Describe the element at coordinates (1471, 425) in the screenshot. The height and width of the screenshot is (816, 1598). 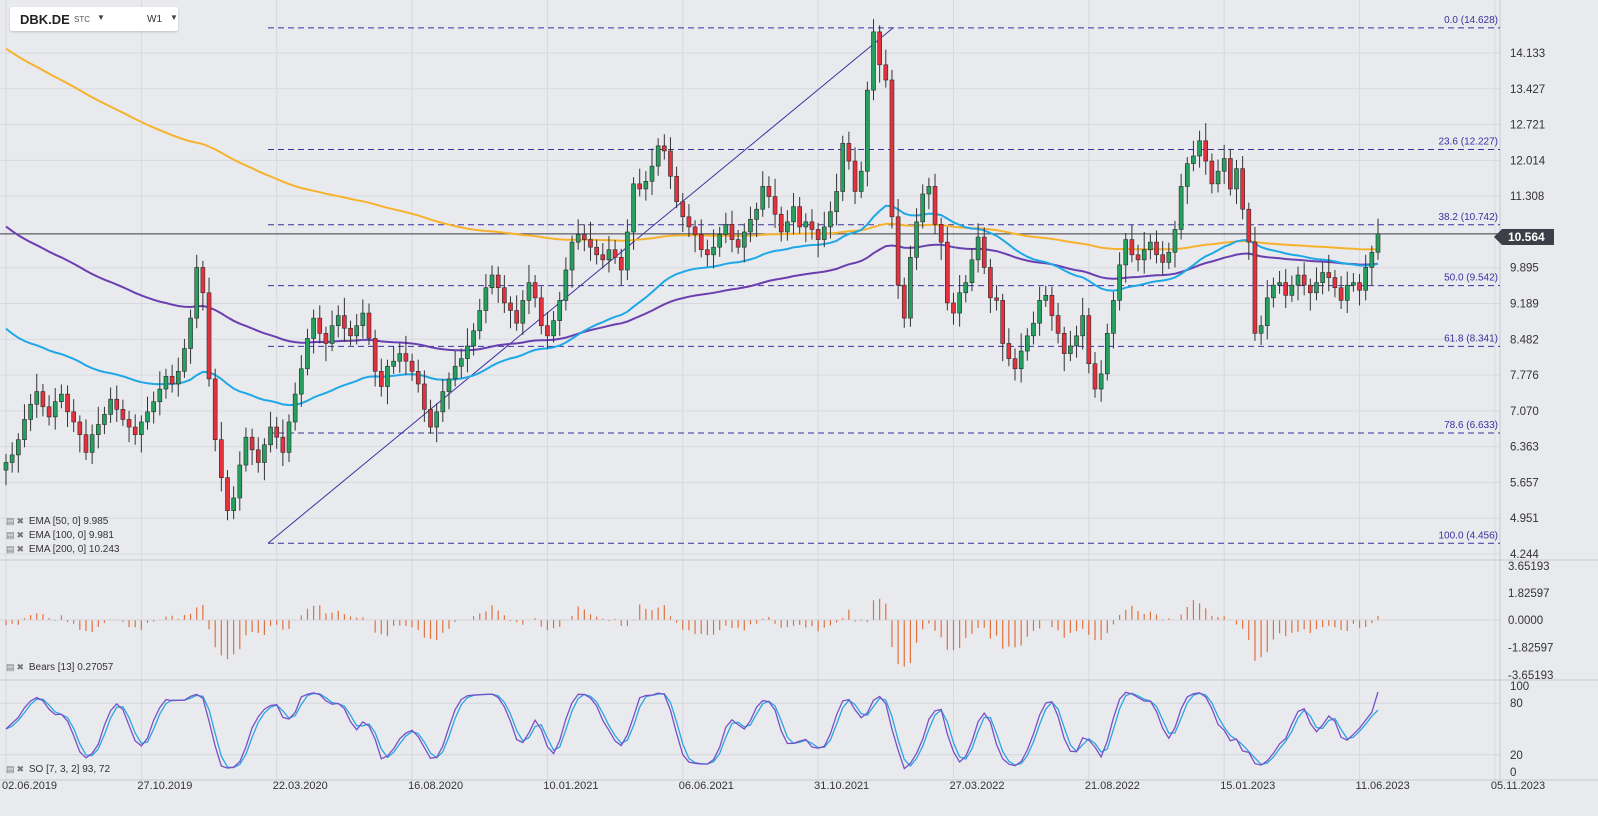
I see `fib-level-label: 78.6 (6.633)` at that location.